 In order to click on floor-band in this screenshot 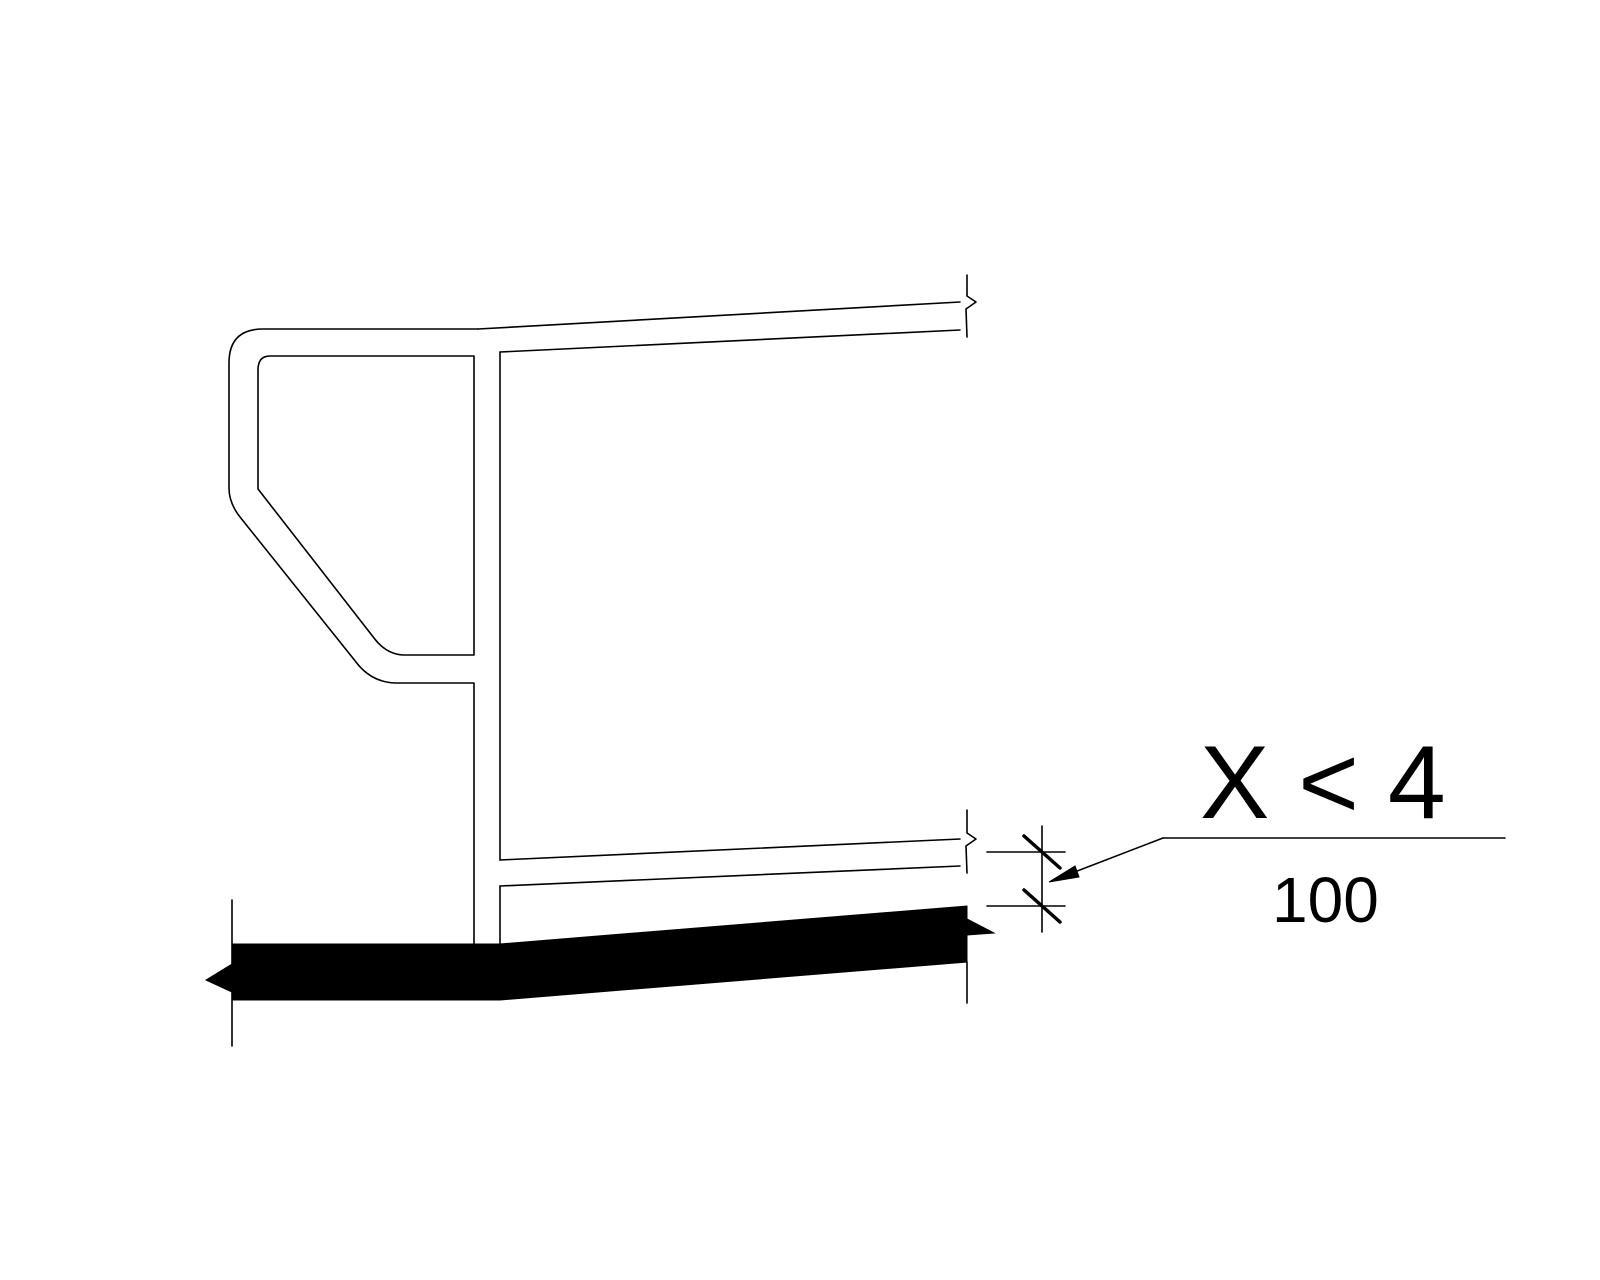, I will do `click(600, 953)`.